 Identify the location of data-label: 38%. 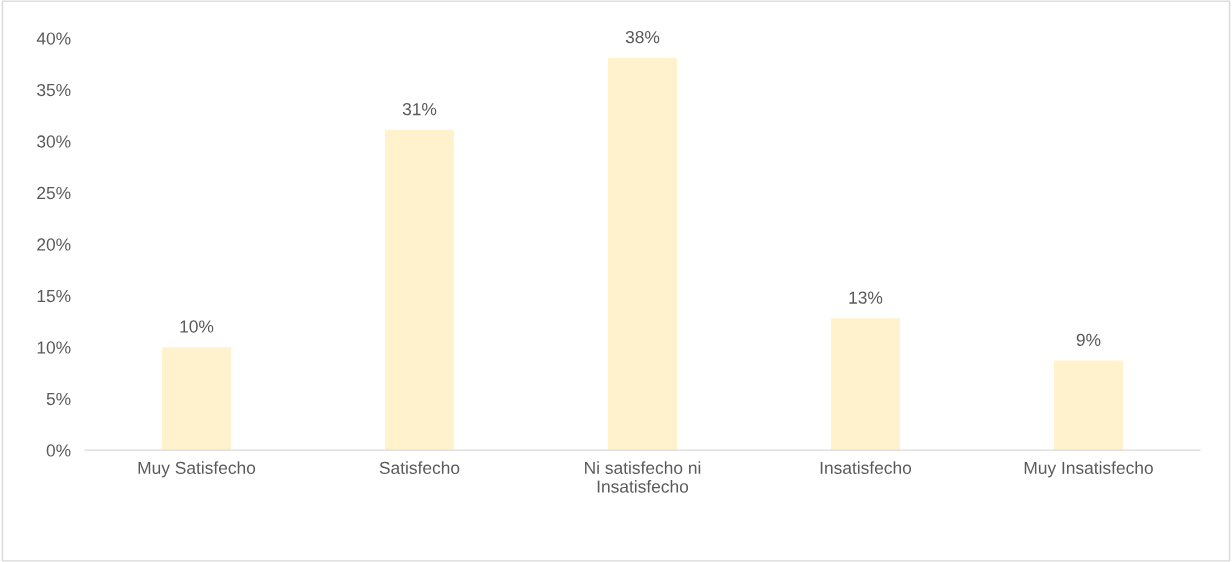
(642, 37).